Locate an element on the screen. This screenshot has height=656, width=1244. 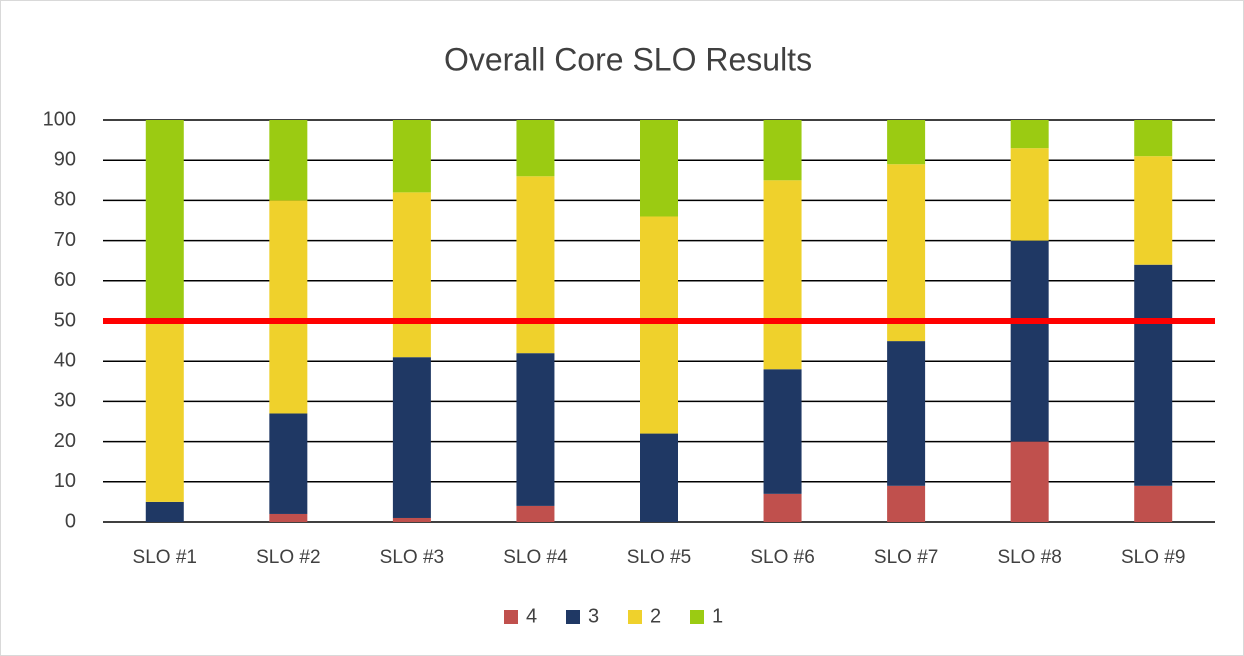
y-tick-label: 40 is located at coordinates (65, 360).